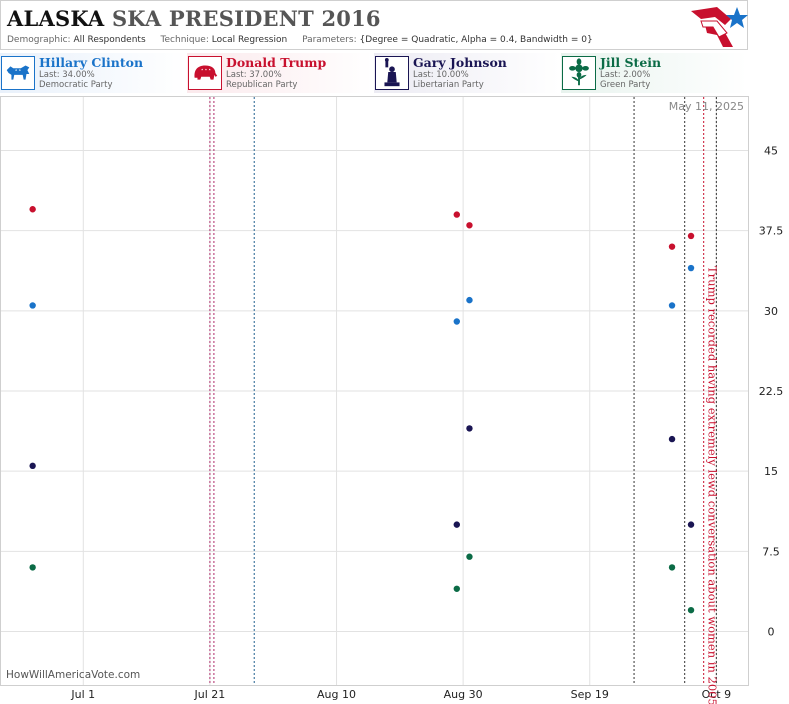 The height and width of the screenshot is (704, 789). I want to click on y-tick-label: 7.5, so click(771, 551).